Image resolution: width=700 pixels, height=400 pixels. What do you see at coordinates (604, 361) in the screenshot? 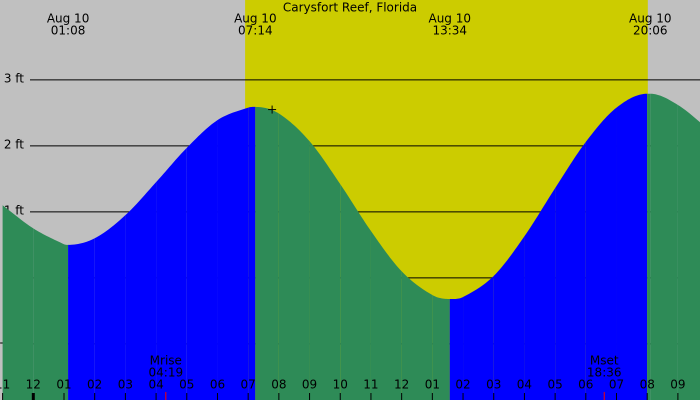
I see `moon-label: Mset` at bounding box center [604, 361].